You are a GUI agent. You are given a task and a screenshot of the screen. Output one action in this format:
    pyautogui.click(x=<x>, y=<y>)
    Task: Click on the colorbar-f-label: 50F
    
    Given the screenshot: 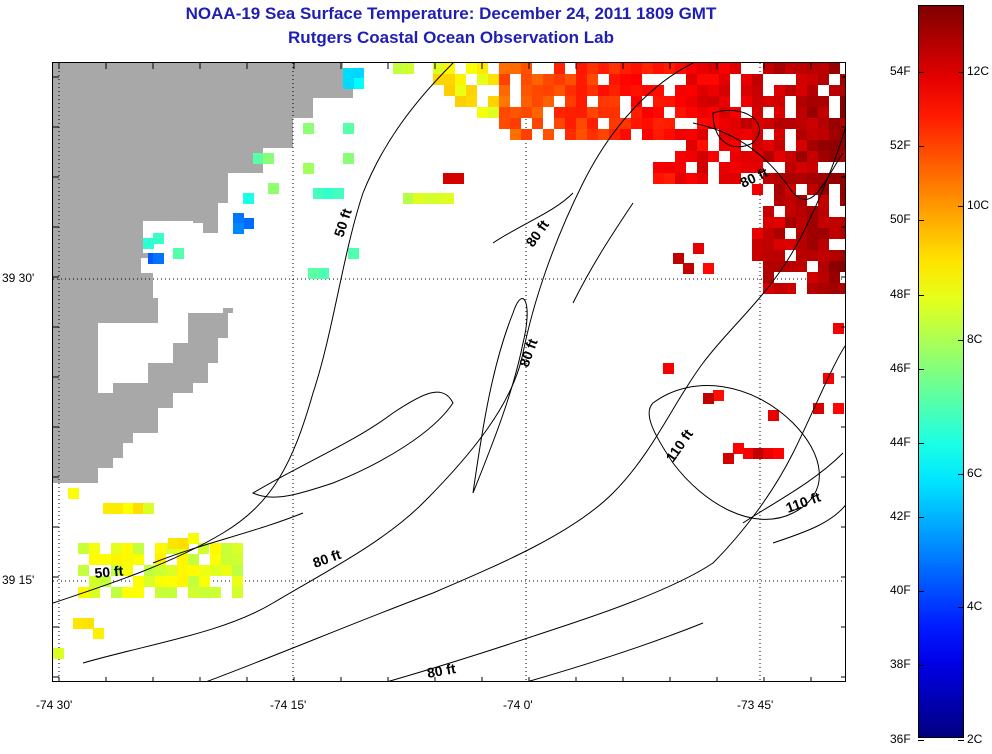 What is the action you would take?
    pyautogui.click(x=900, y=219)
    